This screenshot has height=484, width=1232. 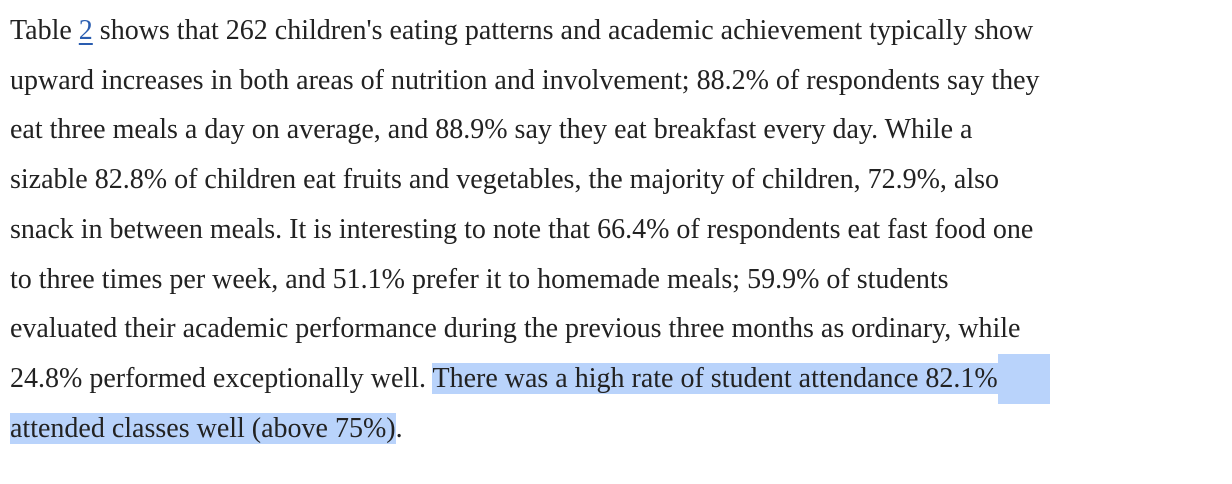 I want to click on text-line-9: attended classes well (above 75%)., so click(x=620, y=429).